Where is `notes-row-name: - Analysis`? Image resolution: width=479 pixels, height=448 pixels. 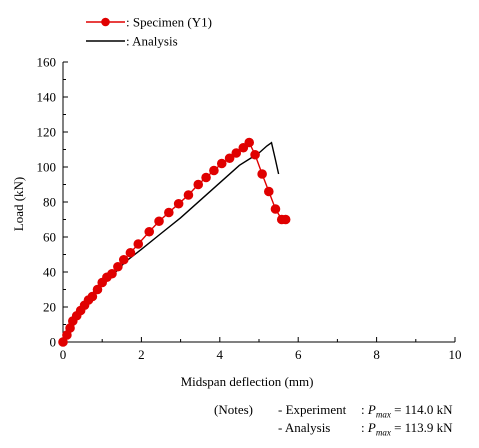 notes-row-name: - Analysis is located at coordinates (304, 427).